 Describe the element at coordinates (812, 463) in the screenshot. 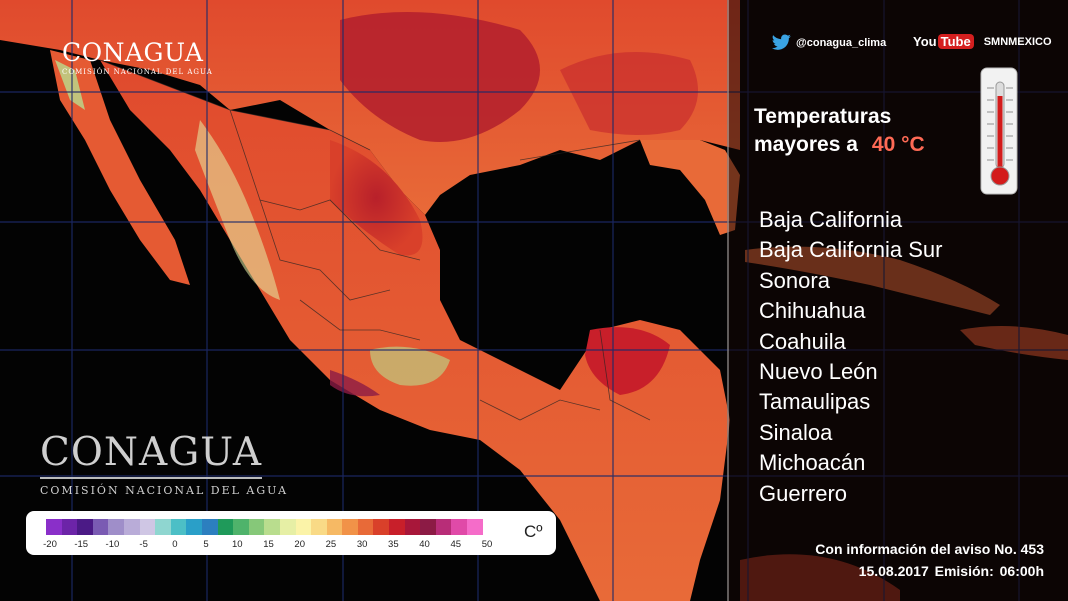

I see `state-item: Michoacán` at that location.